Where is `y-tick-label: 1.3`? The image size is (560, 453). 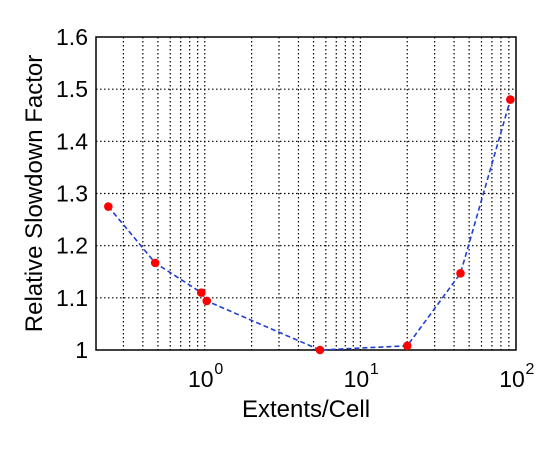
y-tick-label: 1.3 is located at coordinates (72, 194).